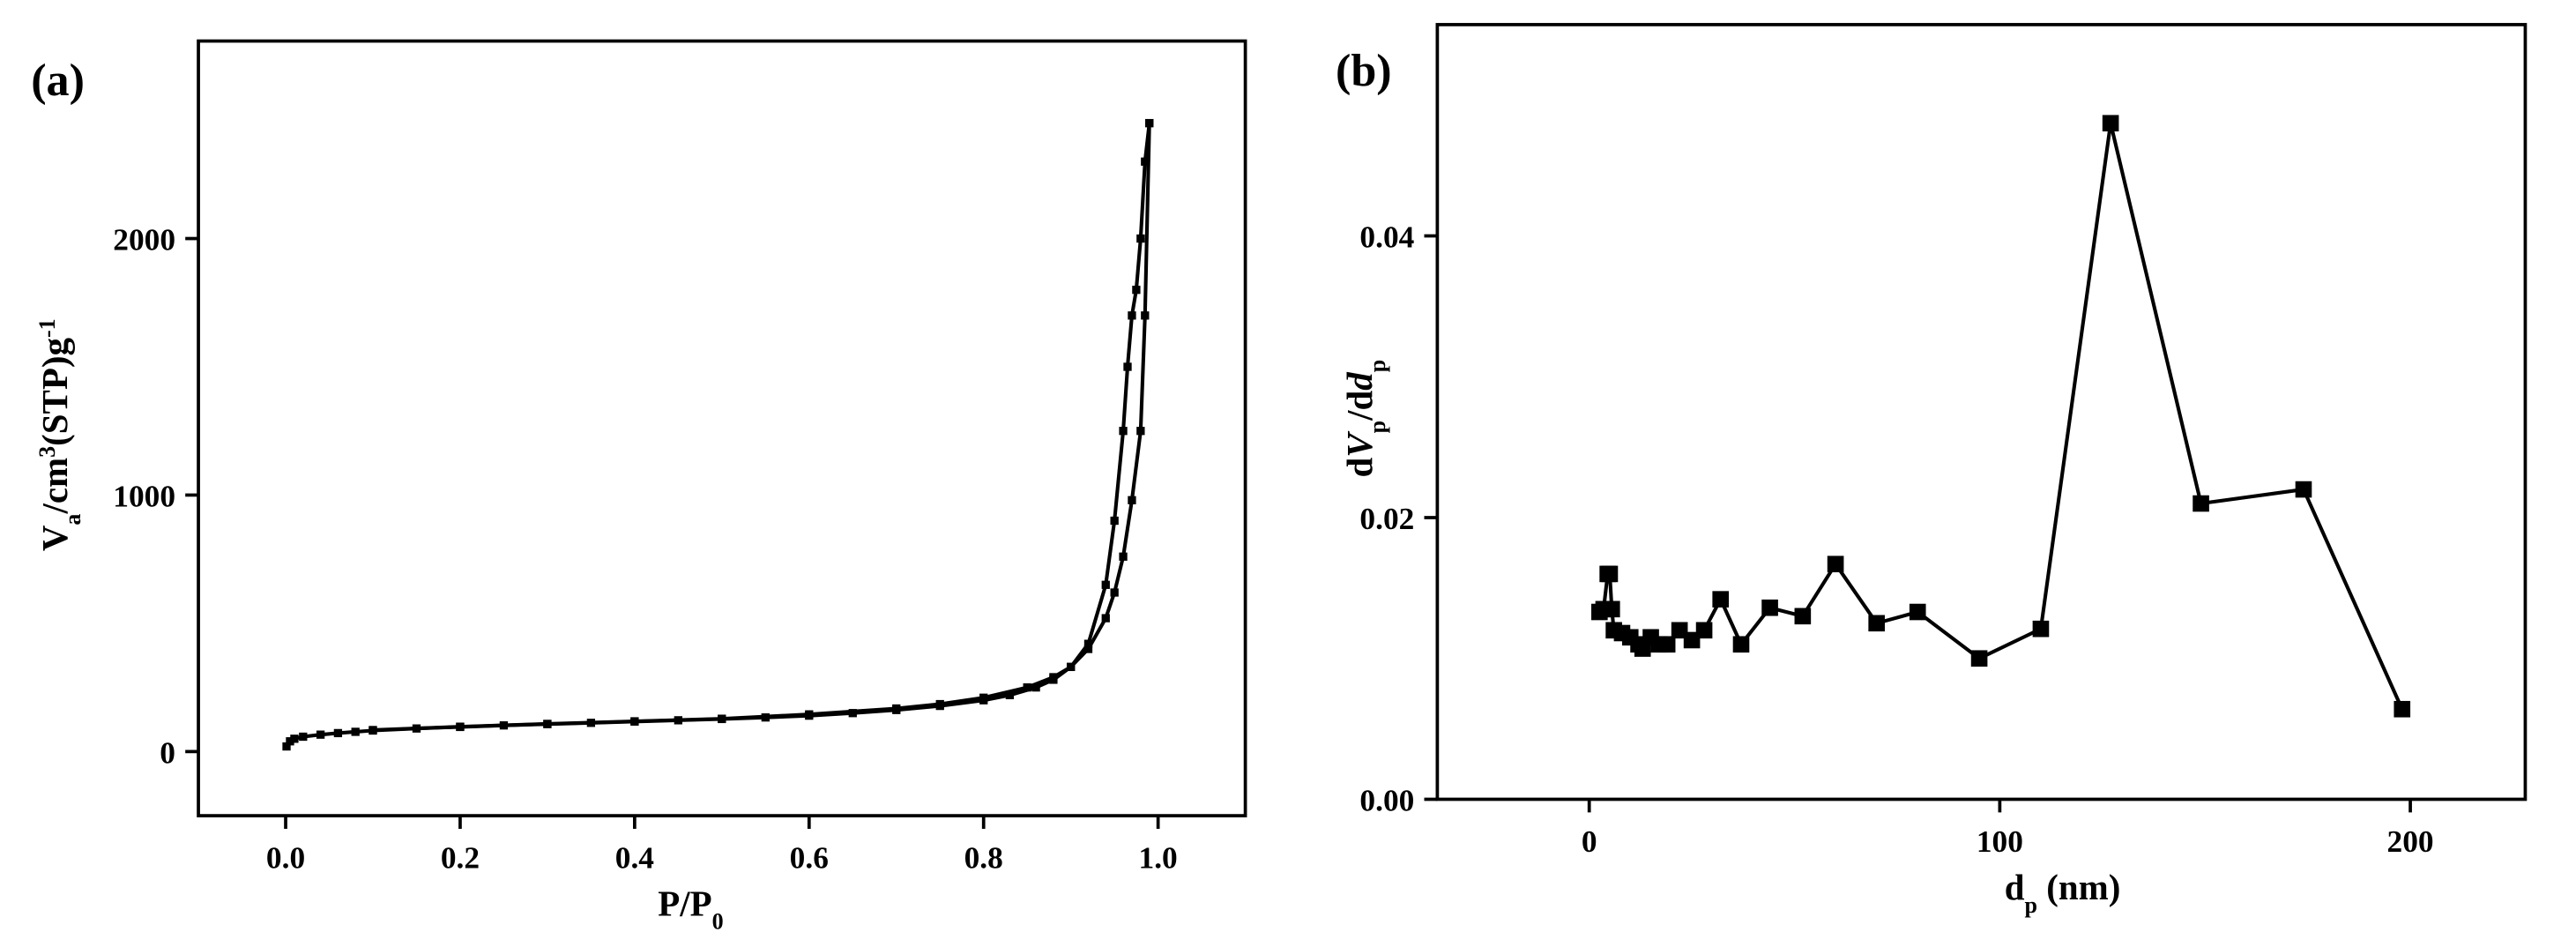 The height and width of the screenshot is (947, 2576). Describe the element at coordinates (1386, 518) in the screenshot. I see `y-tick-label: 0.02` at that location.